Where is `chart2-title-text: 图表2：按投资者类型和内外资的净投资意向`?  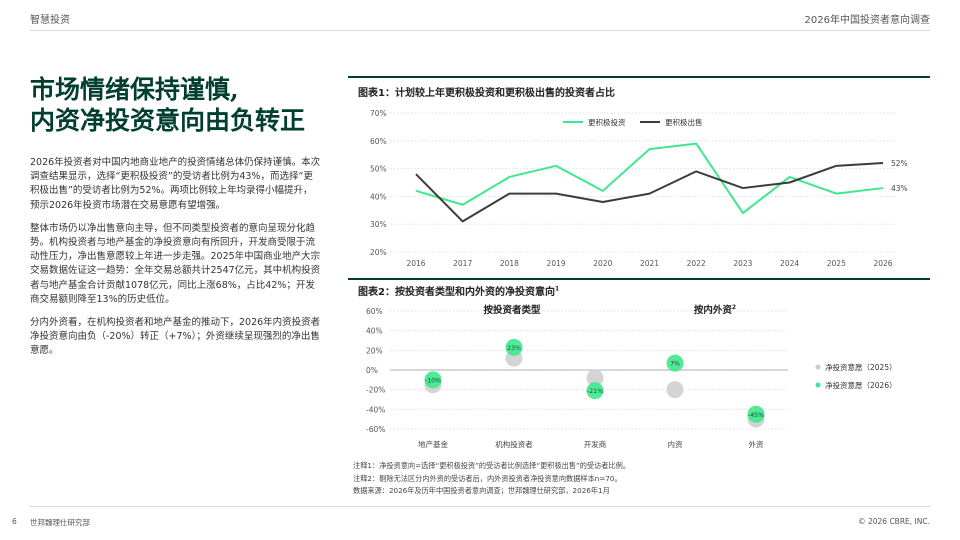 chart2-title-text: 图表2：按投资者类型和内外资的净投资意向 is located at coordinates (456, 292).